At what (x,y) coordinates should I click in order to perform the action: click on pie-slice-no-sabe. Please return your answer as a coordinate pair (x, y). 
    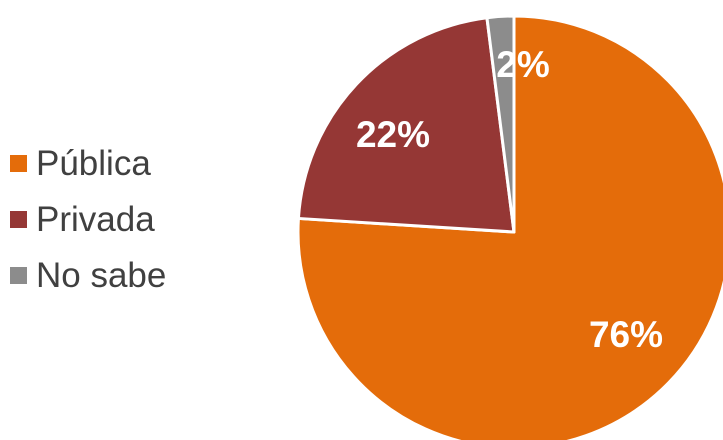
    Looking at the image, I should click on (500, 124).